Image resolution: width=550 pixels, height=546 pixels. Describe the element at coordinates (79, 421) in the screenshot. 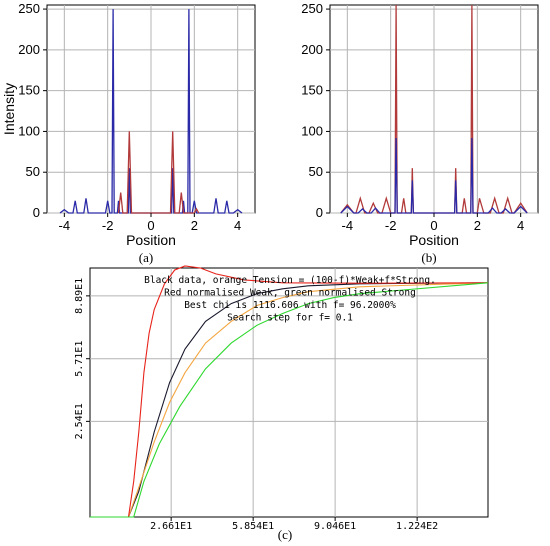

I see `y-tick-label: 2.54E1` at that location.